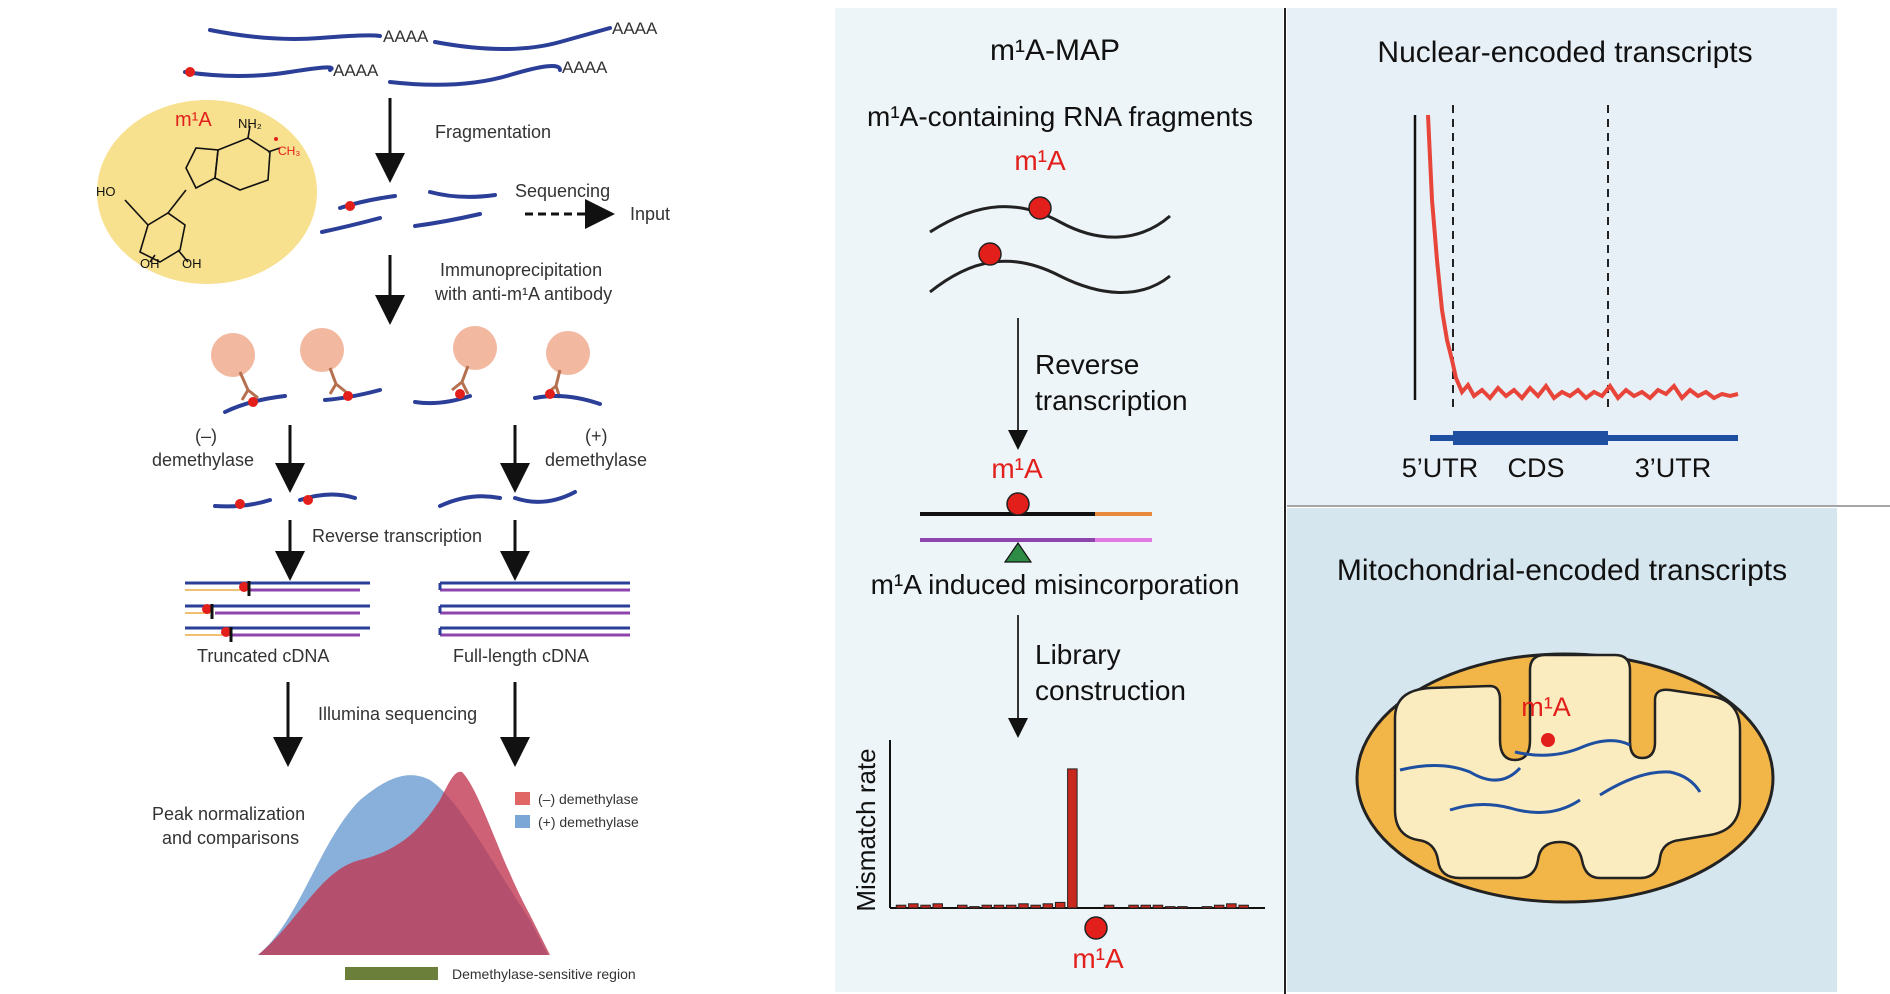  Describe the element at coordinates (1098, 958) in the screenshot. I see `m1a-bottom-label: m¹A` at that location.